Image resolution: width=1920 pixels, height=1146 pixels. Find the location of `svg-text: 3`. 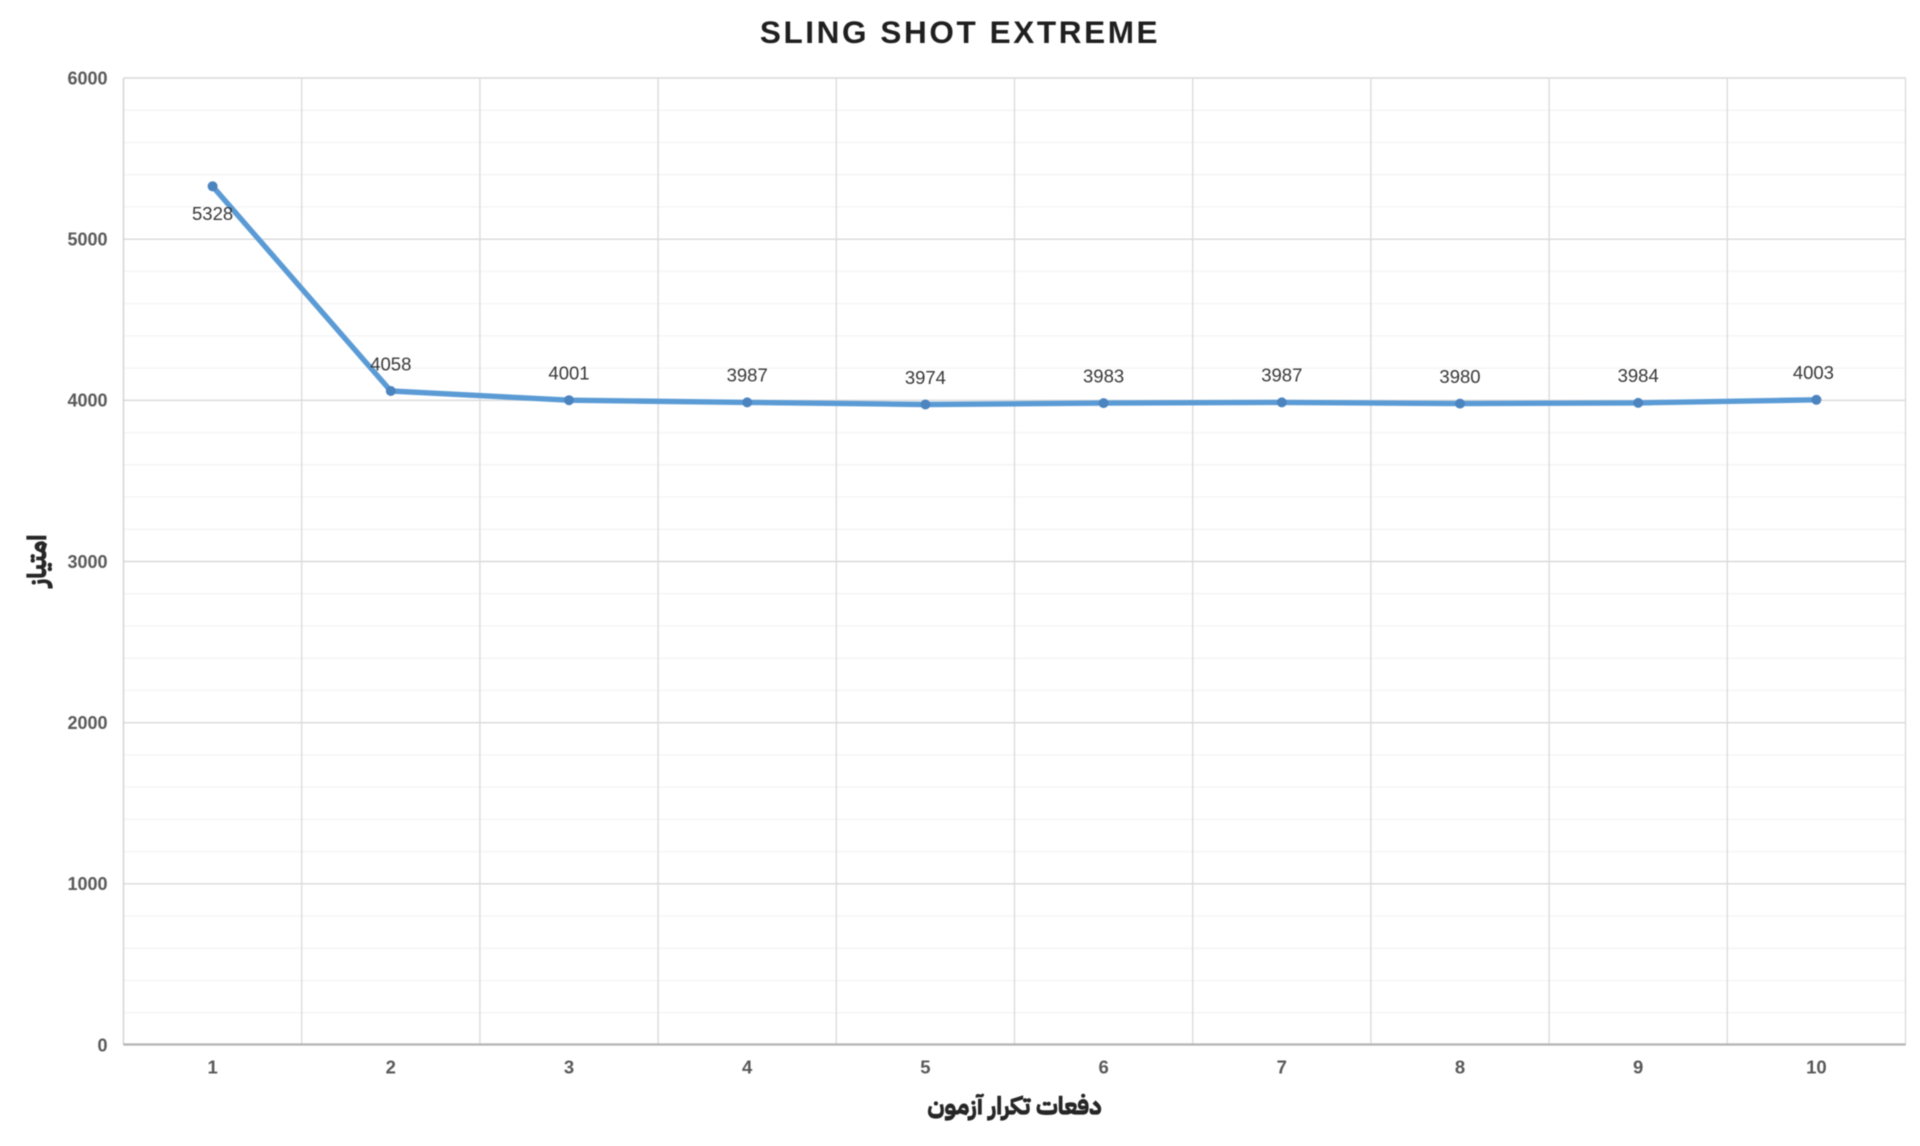

svg-text: 3 is located at coordinates (569, 1066).